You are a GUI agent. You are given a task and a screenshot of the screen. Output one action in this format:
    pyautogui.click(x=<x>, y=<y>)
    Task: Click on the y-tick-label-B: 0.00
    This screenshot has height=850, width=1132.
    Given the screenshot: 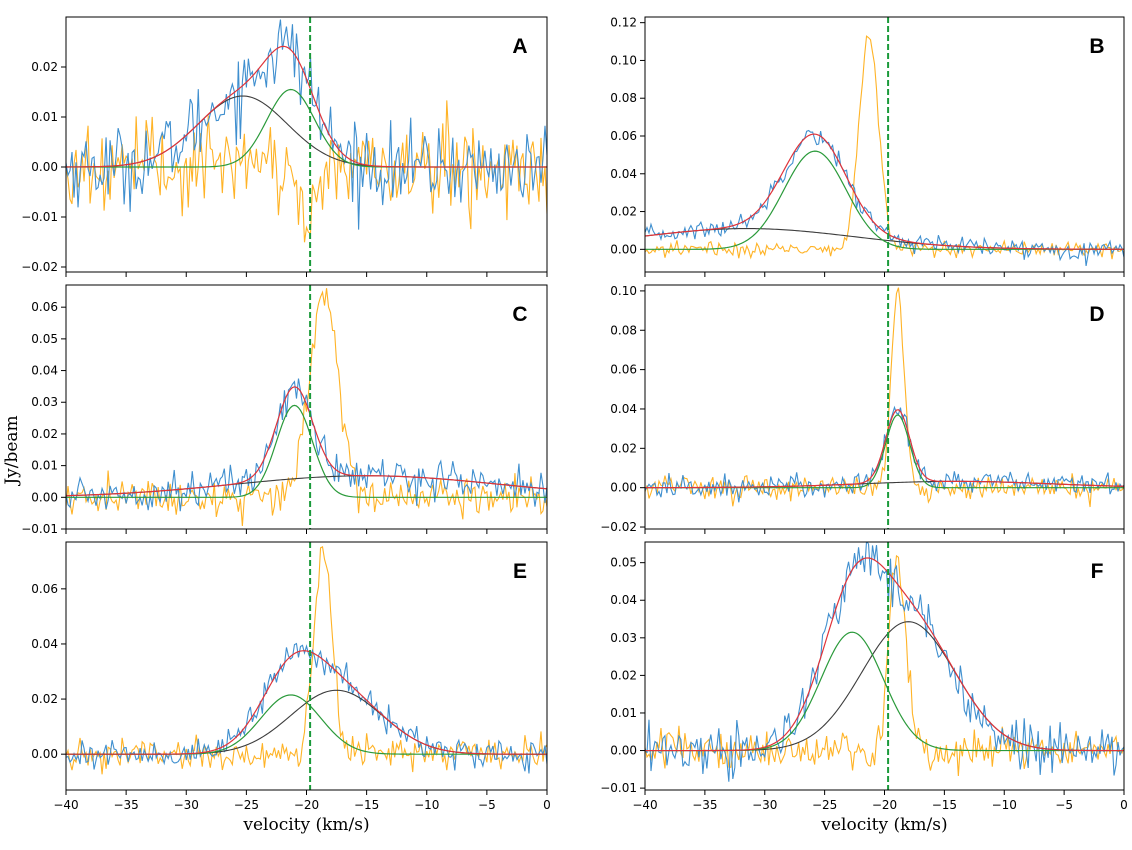 What is the action you would take?
    pyautogui.click(x=623, y=249)
    